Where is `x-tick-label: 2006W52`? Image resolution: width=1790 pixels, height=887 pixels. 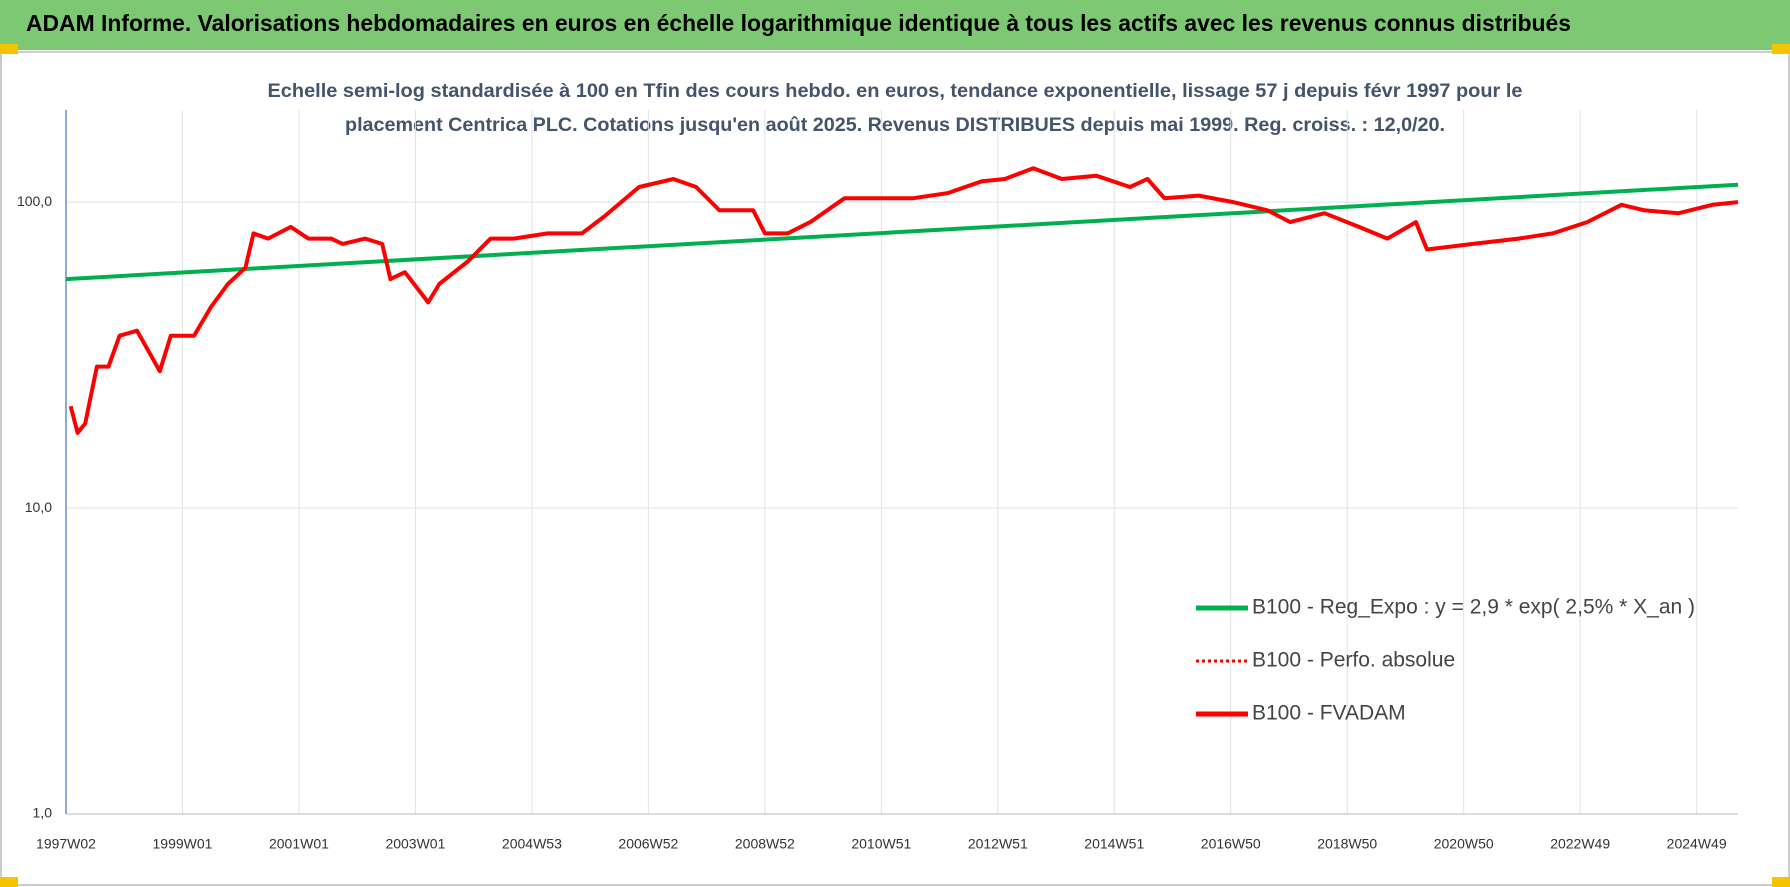 x-tick-label: 2006W52 is located at coordinates (648, 844).